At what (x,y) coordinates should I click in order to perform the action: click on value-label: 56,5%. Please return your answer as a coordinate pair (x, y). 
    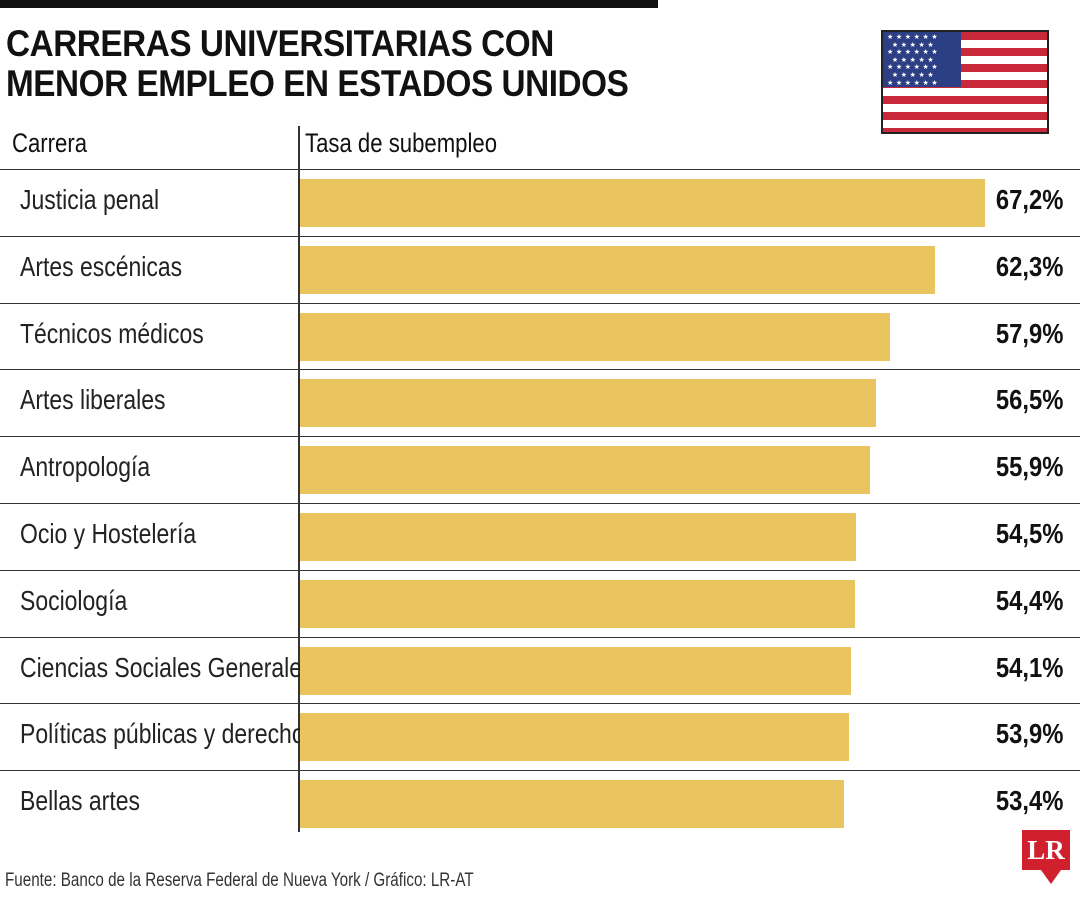
    Looking at the image, I should click on (1029, 400).